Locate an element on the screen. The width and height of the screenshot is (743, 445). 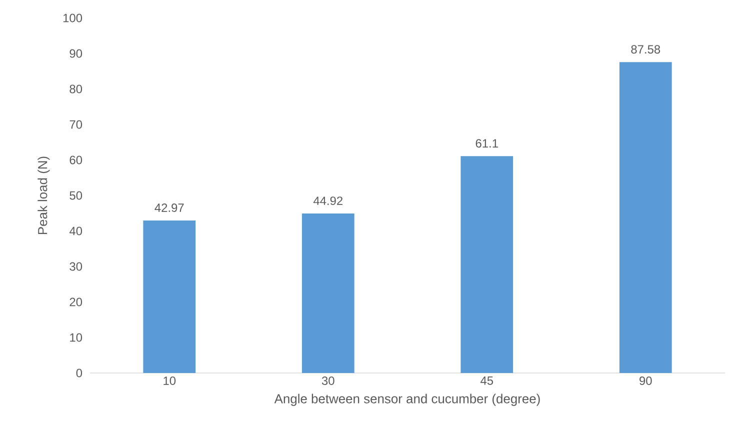
y-tick-label: 60 is located at coordinates (76, 160).